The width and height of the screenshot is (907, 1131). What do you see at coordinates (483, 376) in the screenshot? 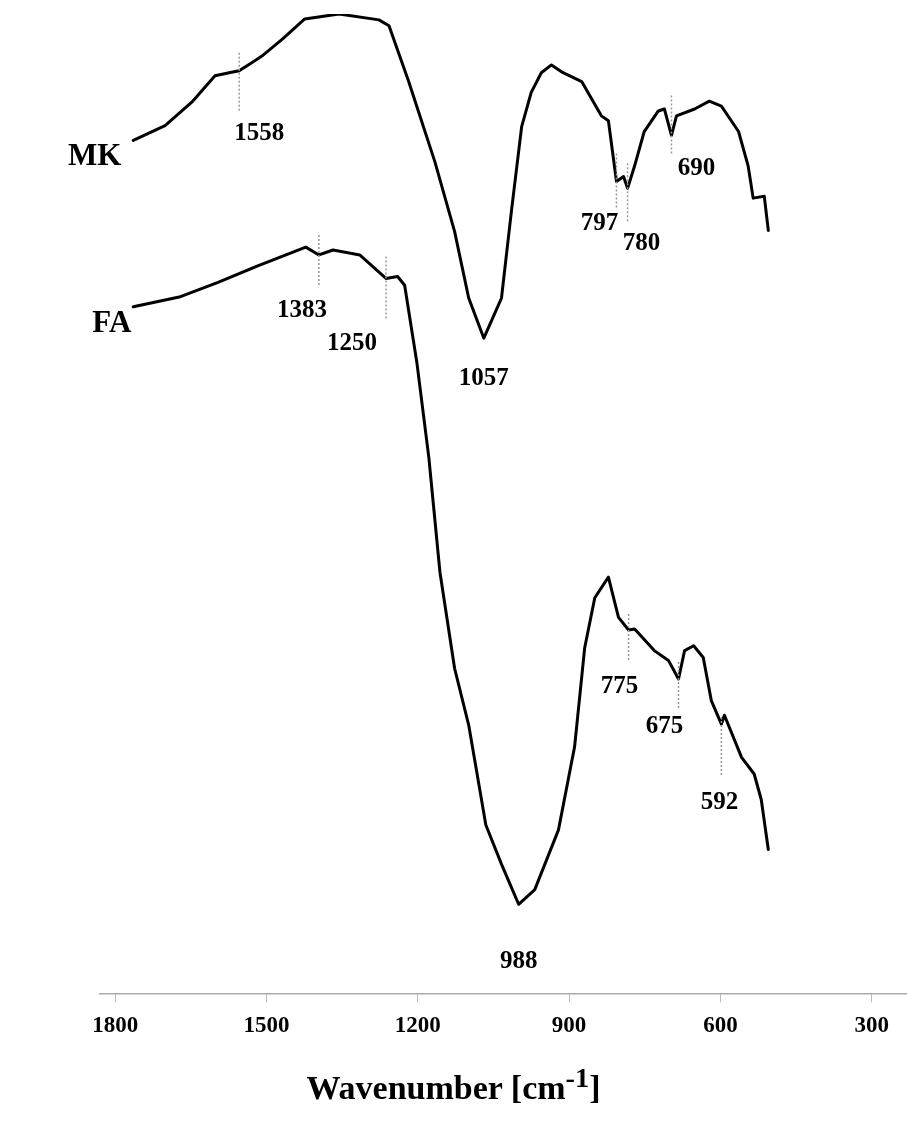
I see `annotation: 1057` at bounding box center [483, 376].